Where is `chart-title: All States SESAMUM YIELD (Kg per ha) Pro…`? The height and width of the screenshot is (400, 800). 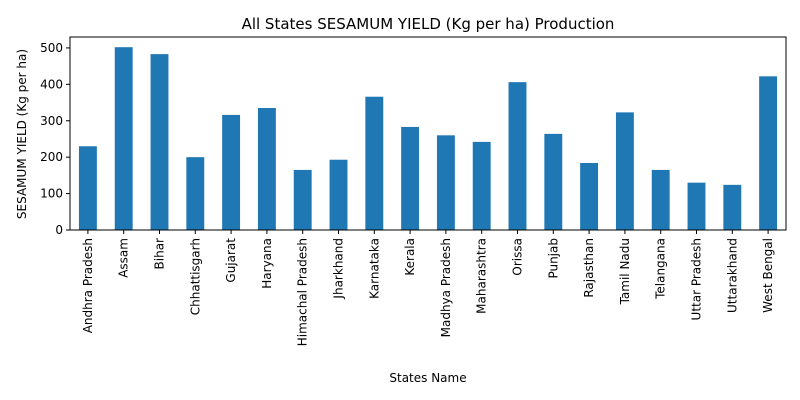 chart-title: All States SESAMUM YIELD (Kg per ha) Pro… is located at coordinates (428, 24).